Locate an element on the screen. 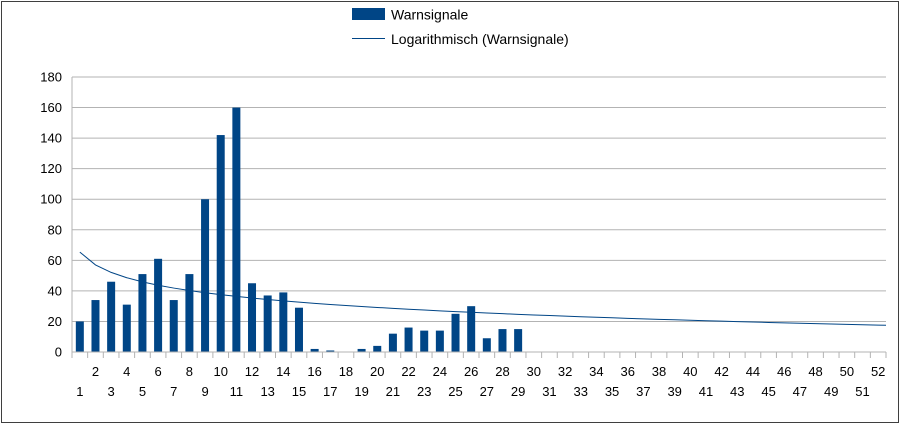 The width and height of the screenshot is (902, 426). x-tick-label: 40 is located at coordinates (690, 371).